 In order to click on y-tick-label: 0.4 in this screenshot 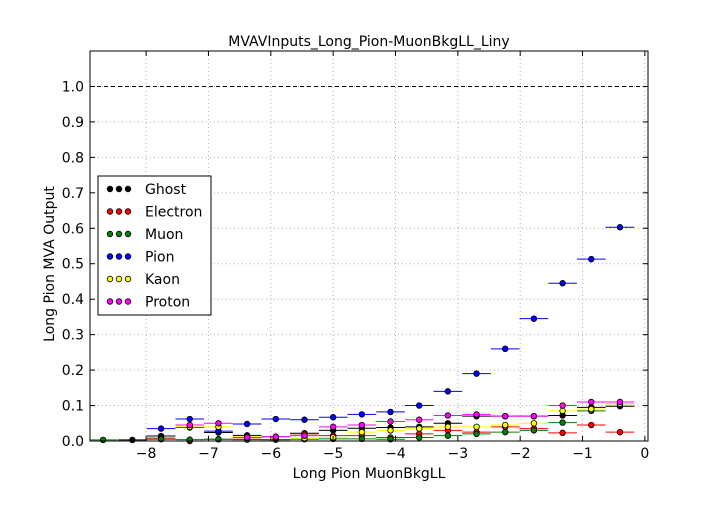, I will do `click(73, 300)`.